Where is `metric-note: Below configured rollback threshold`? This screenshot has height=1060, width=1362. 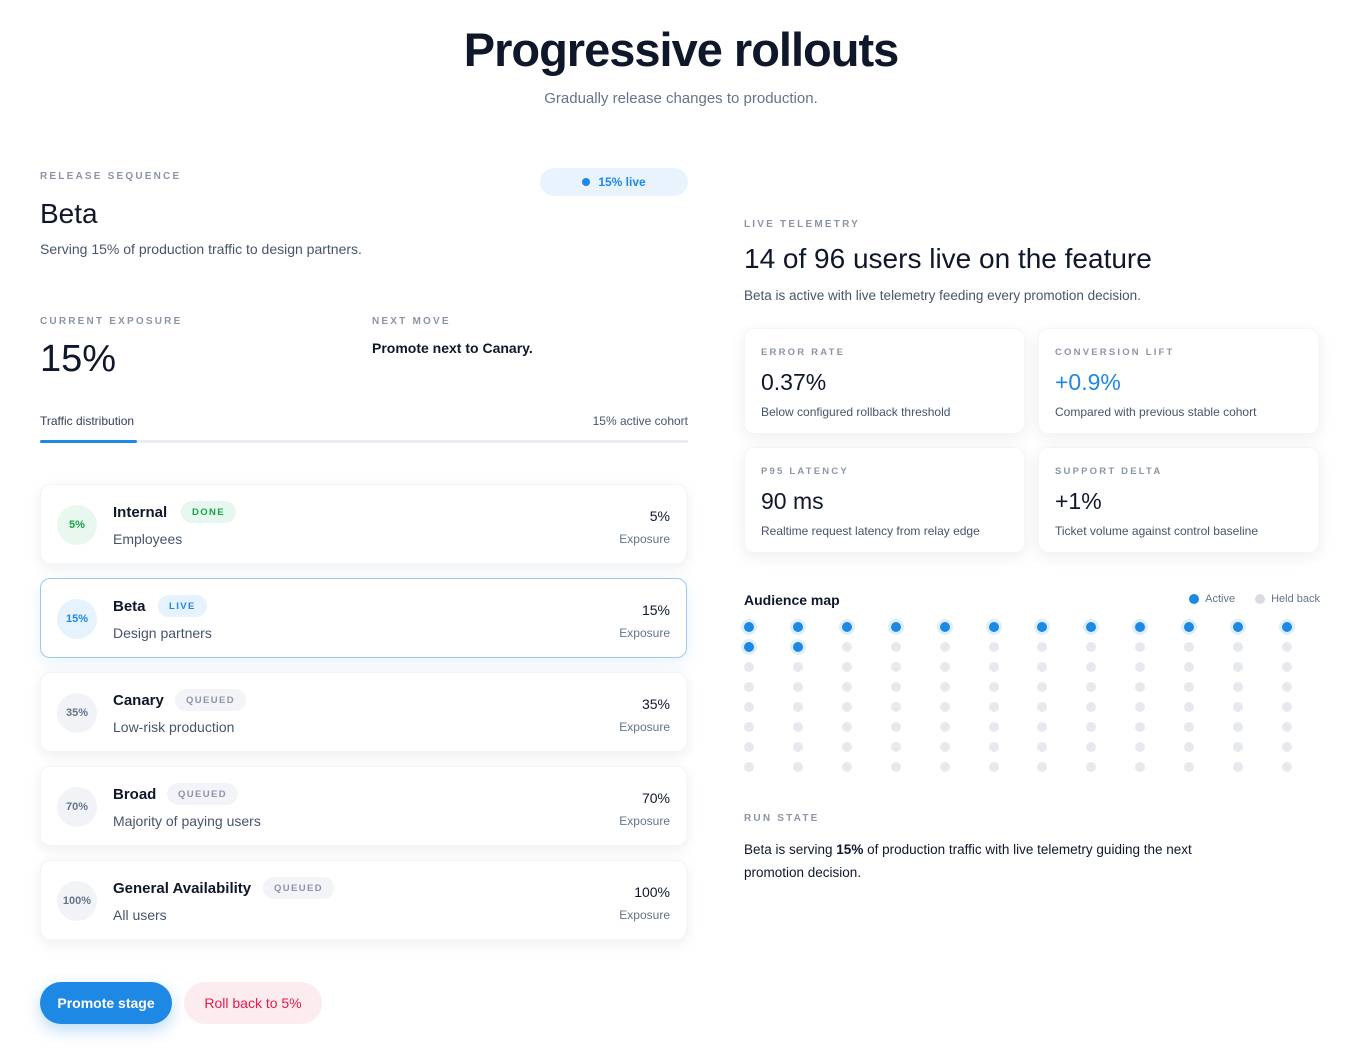 metric-note: Below configured rollback threshold is located at coordinates (856, 412).